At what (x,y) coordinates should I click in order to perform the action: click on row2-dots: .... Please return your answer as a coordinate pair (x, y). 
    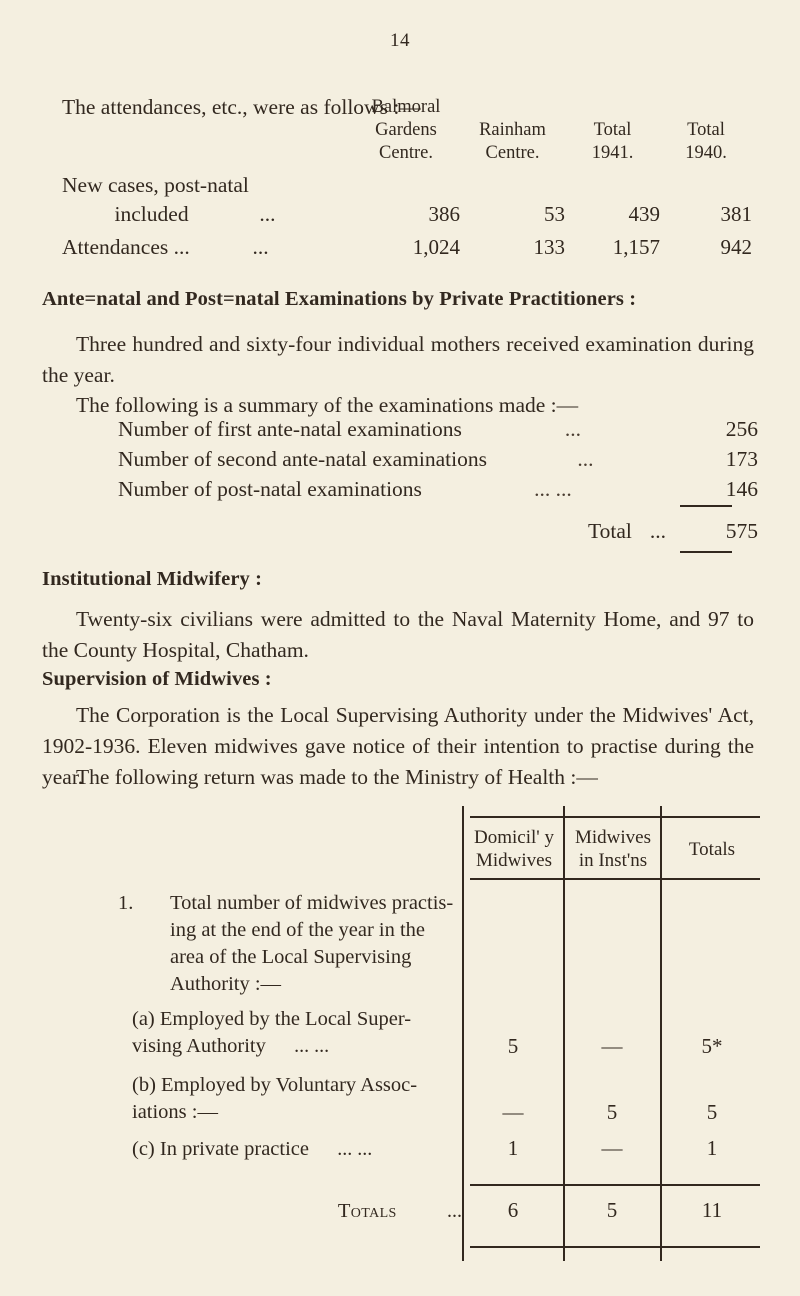
    Looking at the image, I should click on (260, 247).